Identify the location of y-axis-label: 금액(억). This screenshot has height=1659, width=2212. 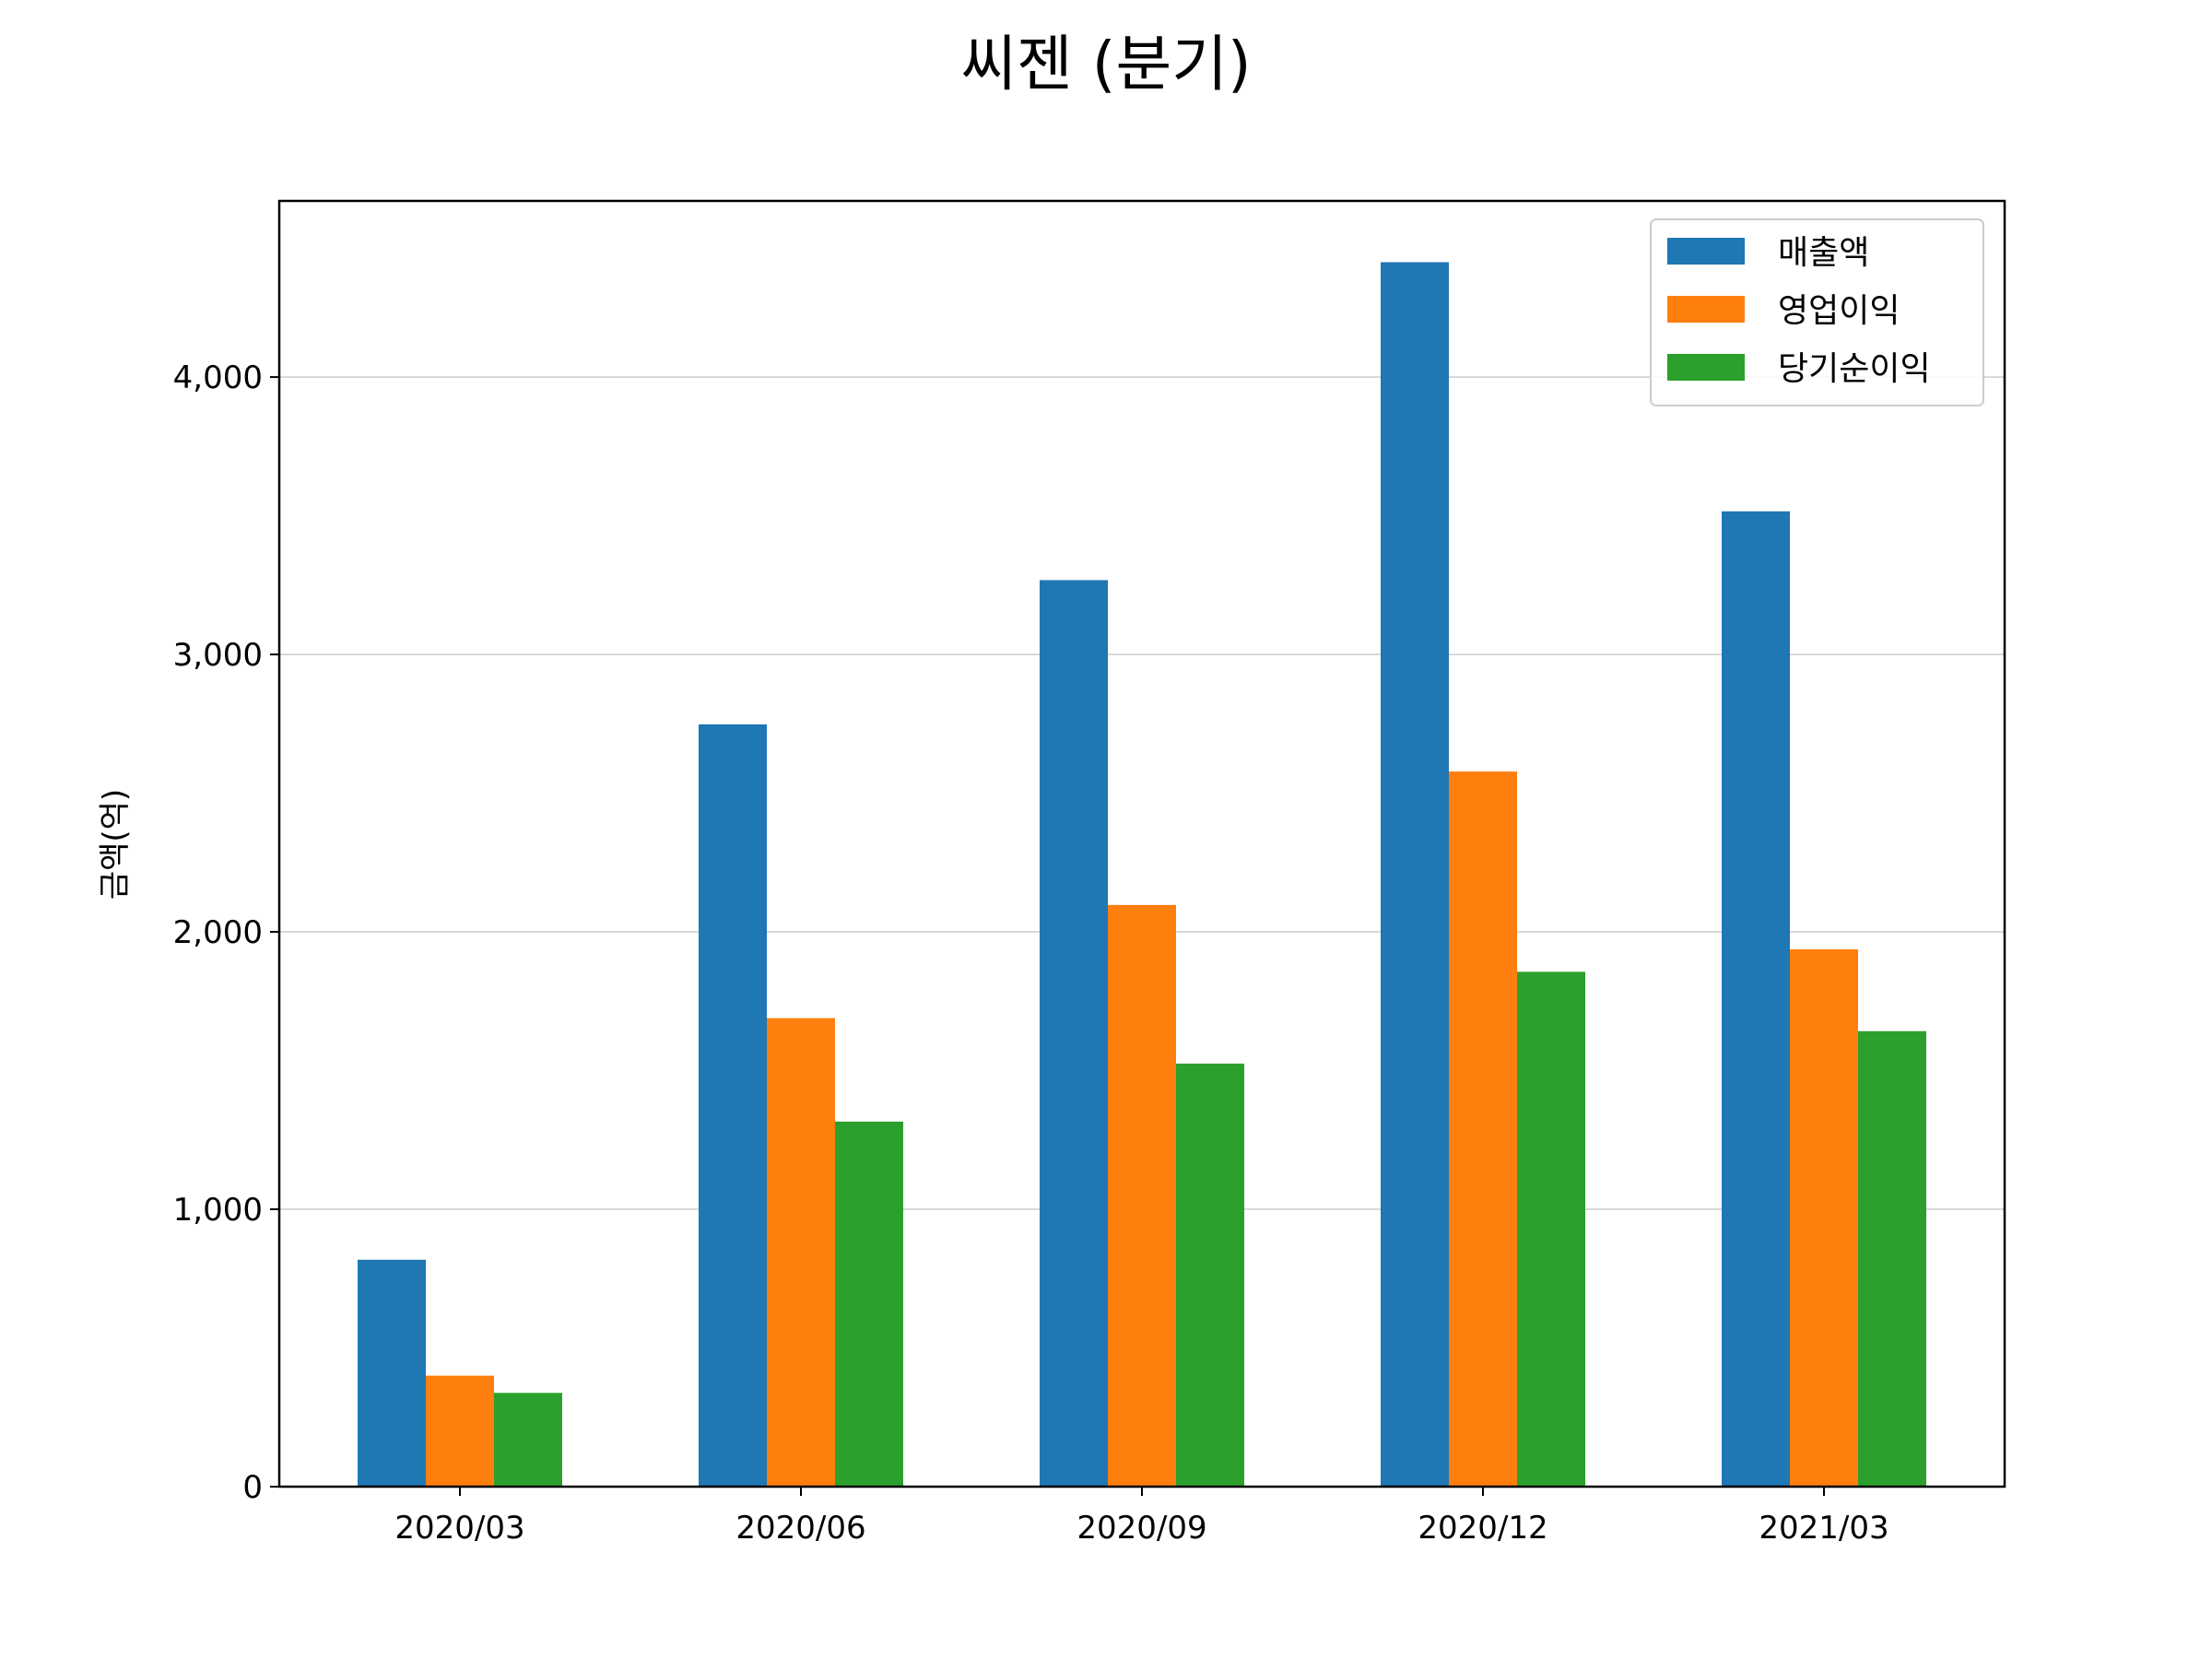
(115, 844).